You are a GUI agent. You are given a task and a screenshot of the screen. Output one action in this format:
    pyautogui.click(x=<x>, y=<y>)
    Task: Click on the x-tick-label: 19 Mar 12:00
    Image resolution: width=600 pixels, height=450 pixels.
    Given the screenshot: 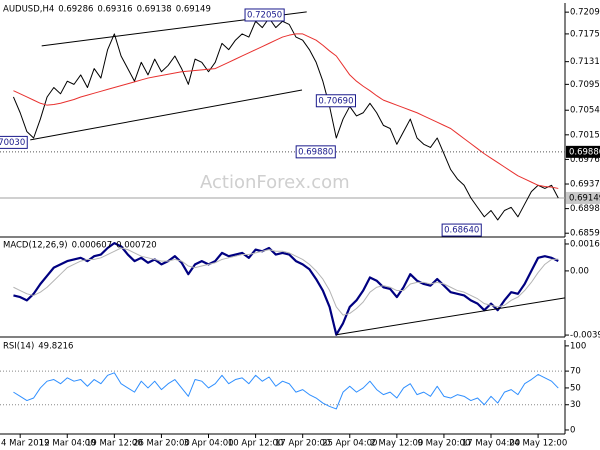 What is the action you would take?
    pyautogui.click(x=114, y=444)
    